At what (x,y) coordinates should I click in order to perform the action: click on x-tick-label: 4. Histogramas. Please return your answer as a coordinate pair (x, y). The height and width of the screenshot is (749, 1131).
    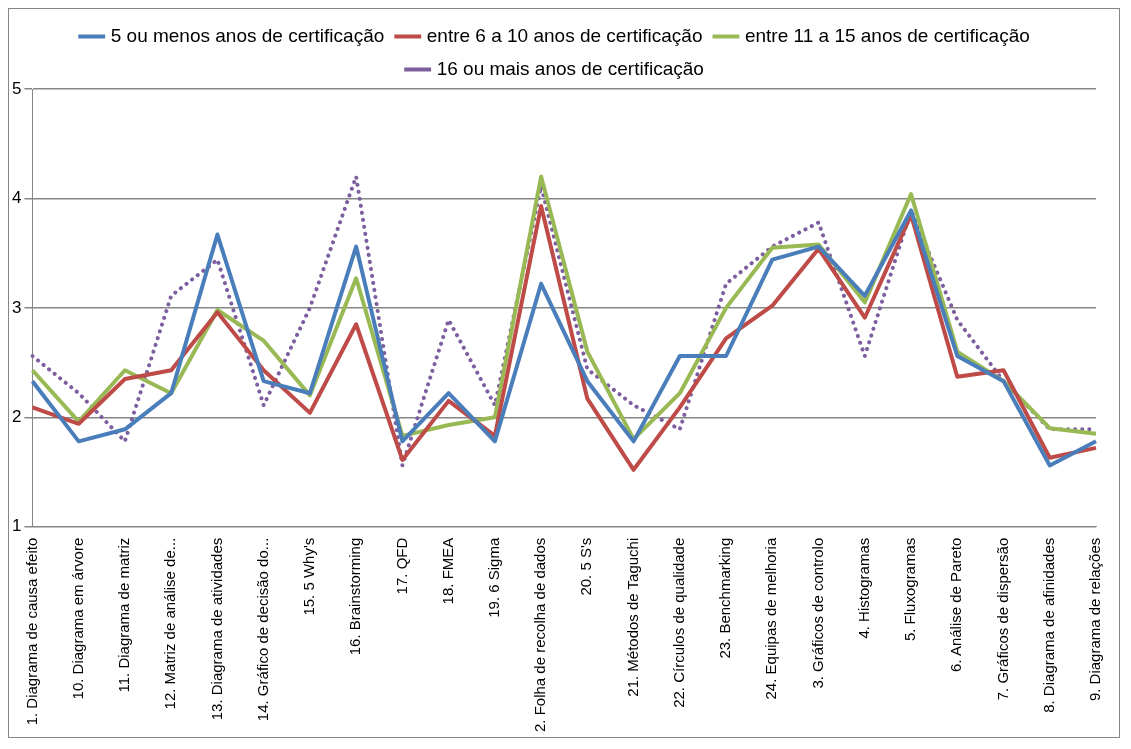
    Looking at the image, I should click on (863, 588).